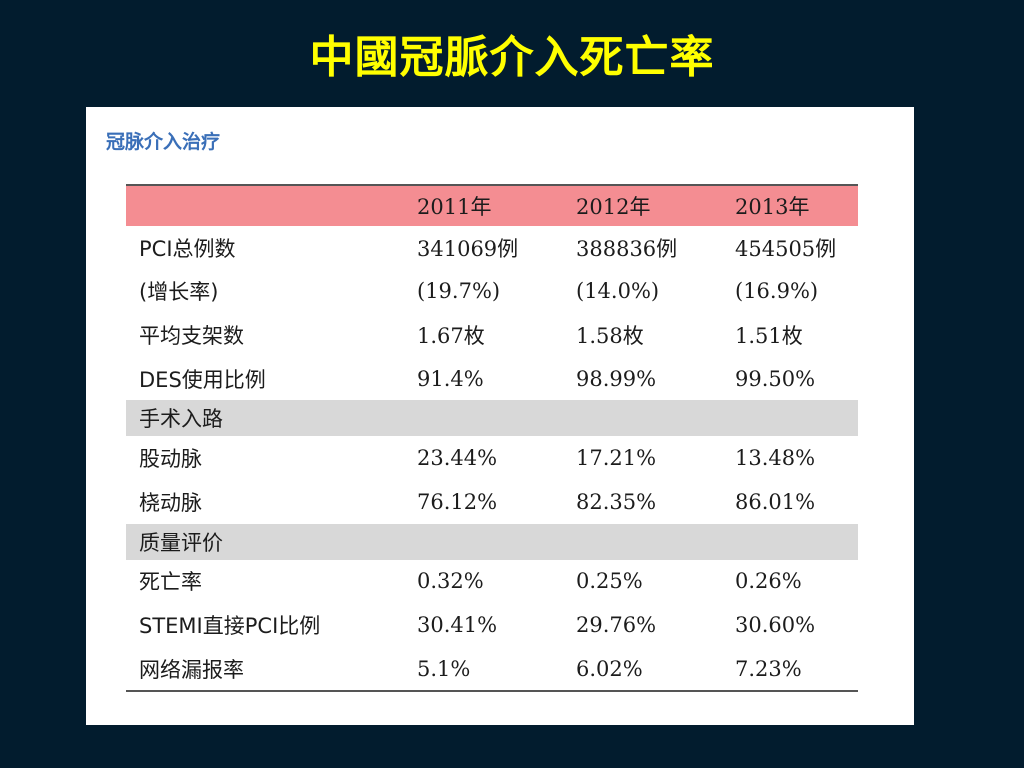  Describe the element at coordinates (616, 624) in the screenshot. I see `table-cell: 29.76%` at that location.